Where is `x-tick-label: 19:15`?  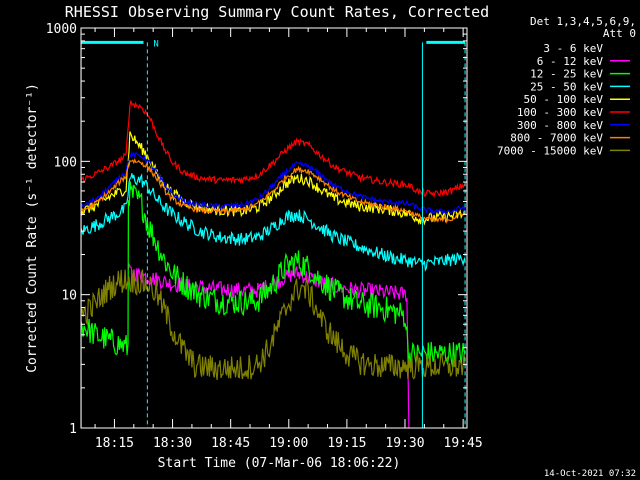 x-tick-label: 19:15 is located at coordinates (346, 443).